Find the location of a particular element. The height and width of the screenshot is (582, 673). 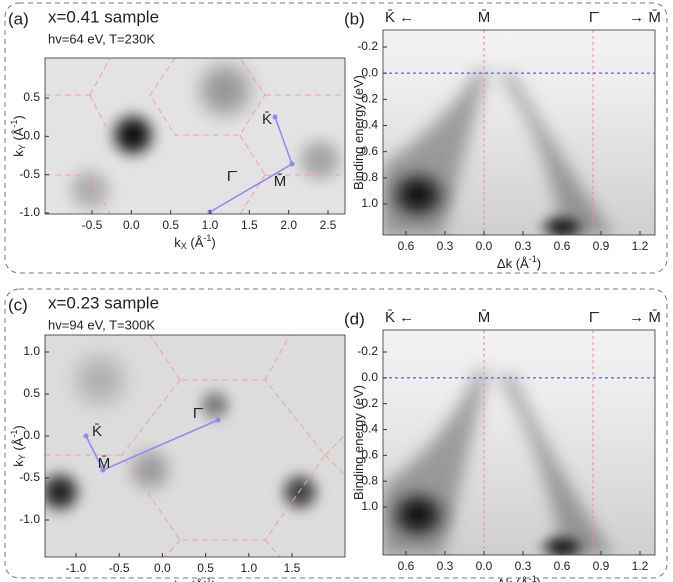

axis-label: Δk (Å-1) is located at coordinates (519, 578).